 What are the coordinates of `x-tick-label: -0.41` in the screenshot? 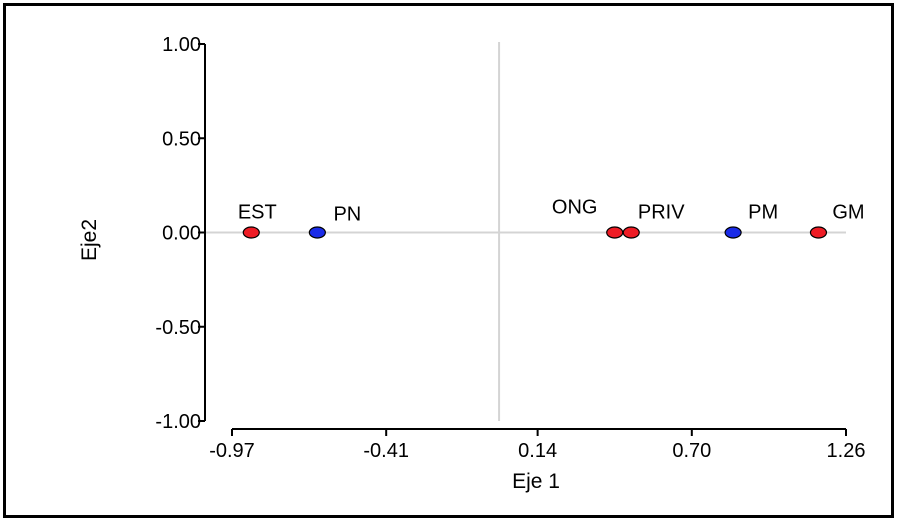 It's located at (386, 451).